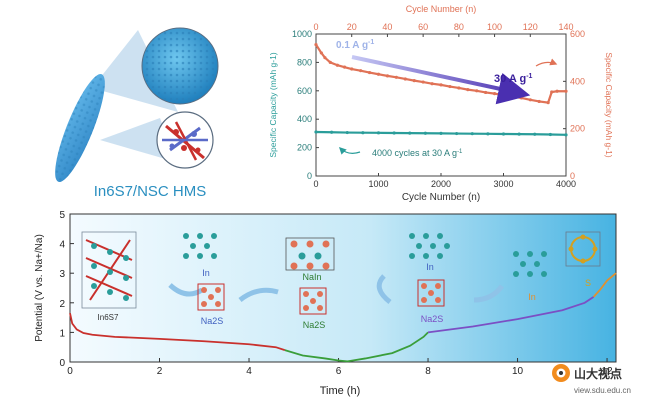  What do you see at coordinates (441, 197) in the screenshot?
I see `x-axis-label: Cycle Number (n)` at bounding box center [441, 197].